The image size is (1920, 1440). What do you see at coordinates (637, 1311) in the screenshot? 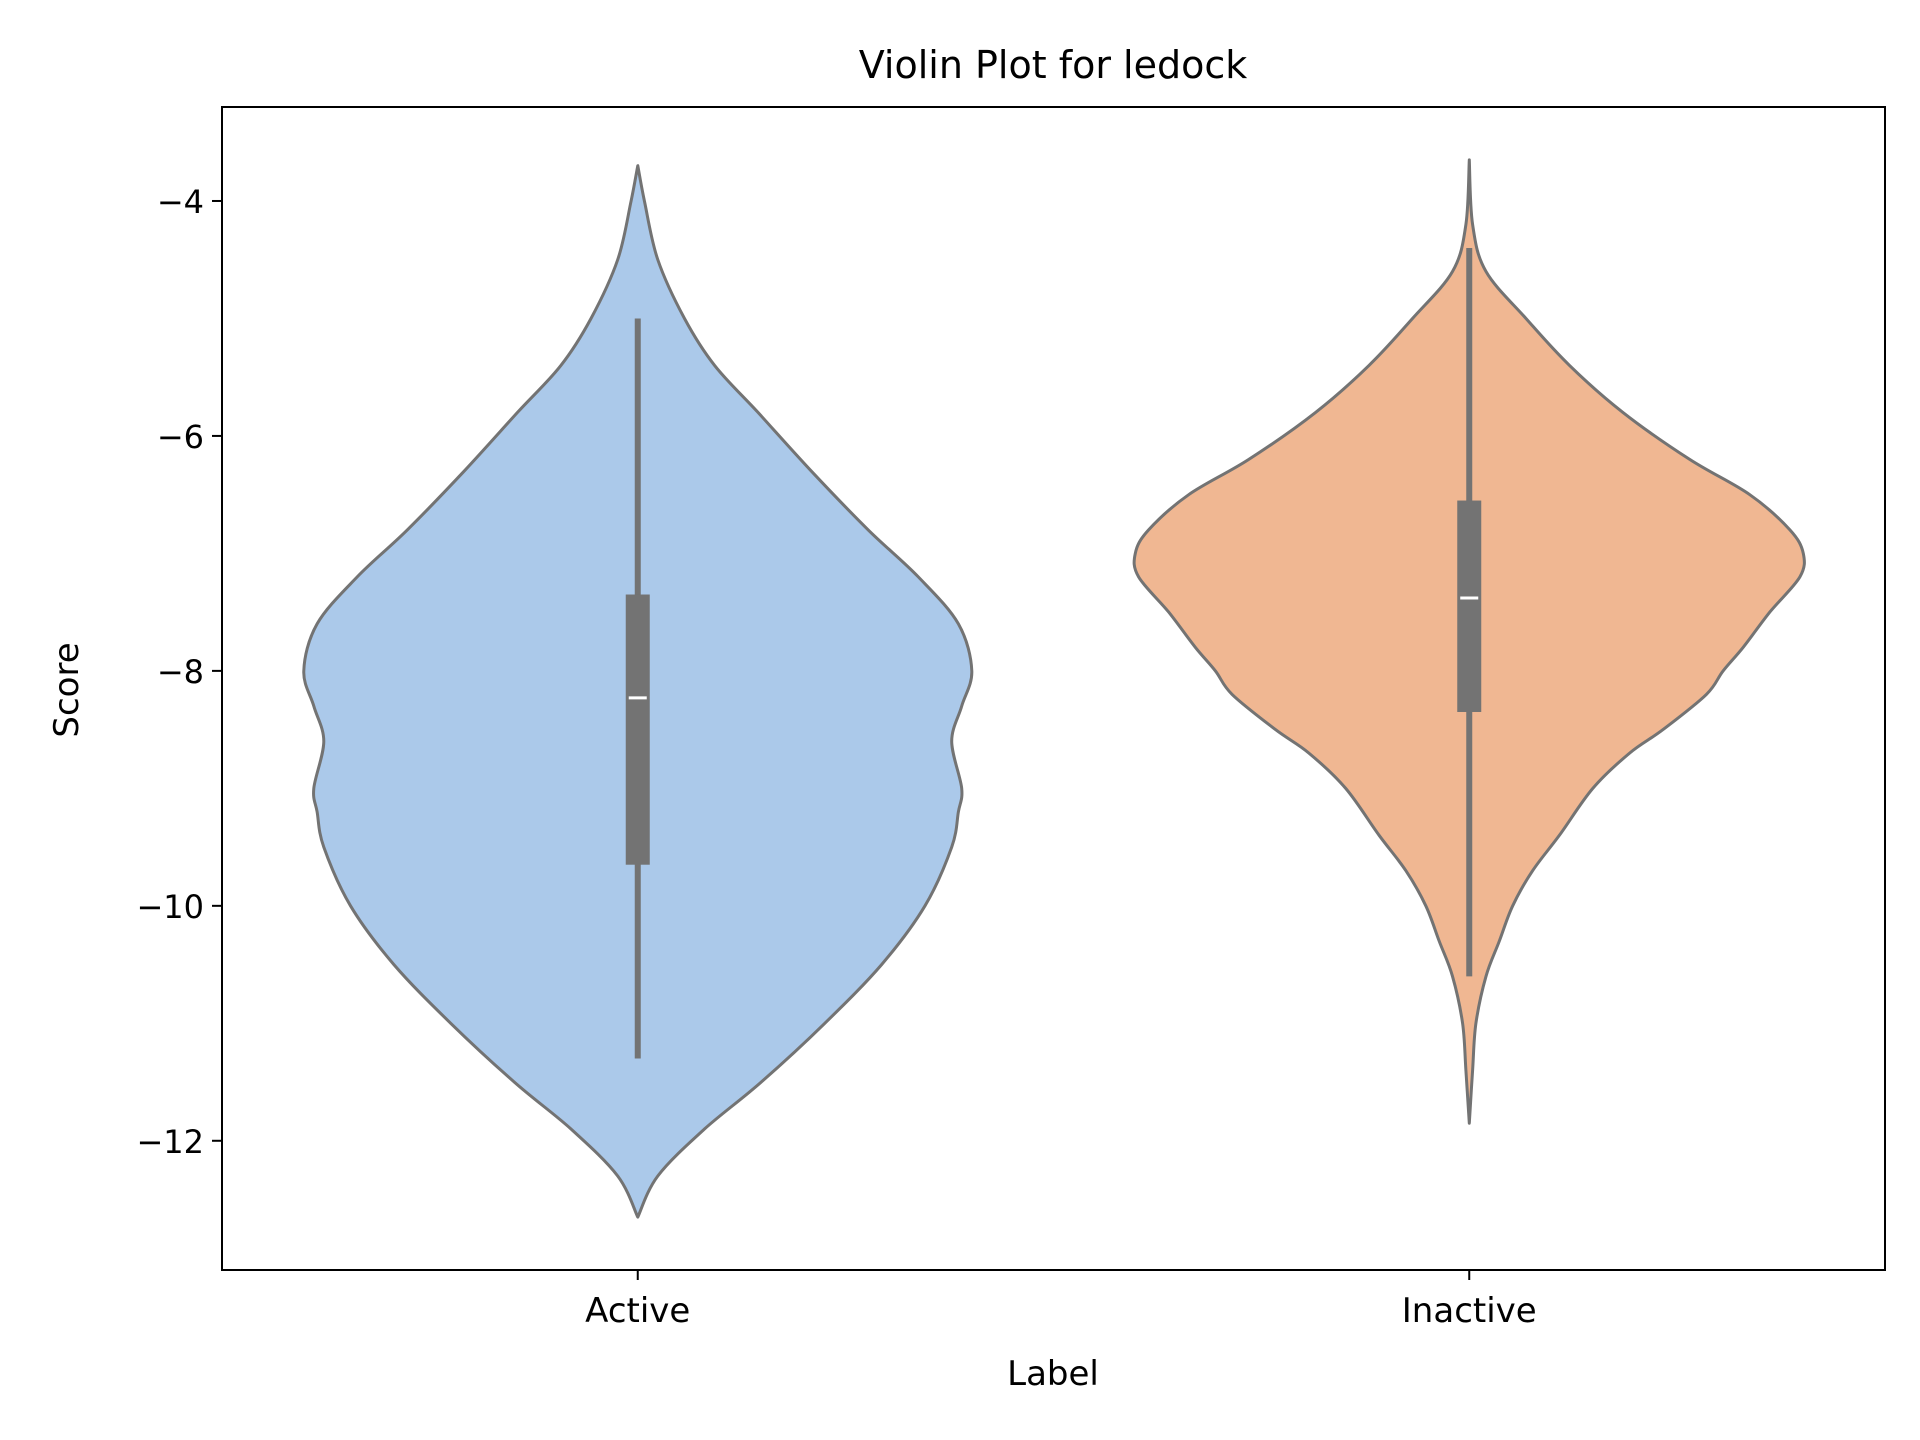
I see `x-tick-label: Active` at bounding box center [637, 1311].